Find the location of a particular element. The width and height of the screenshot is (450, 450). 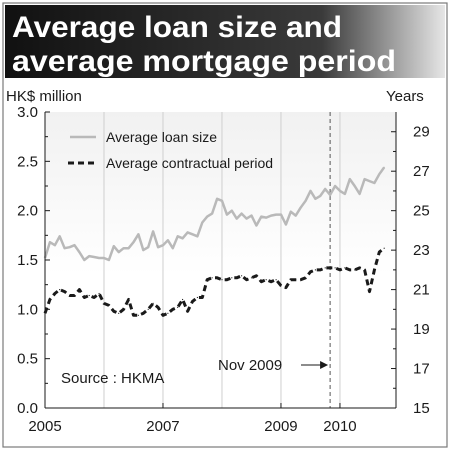

right-tick-label: 27 is located at coordinates (421, 171).